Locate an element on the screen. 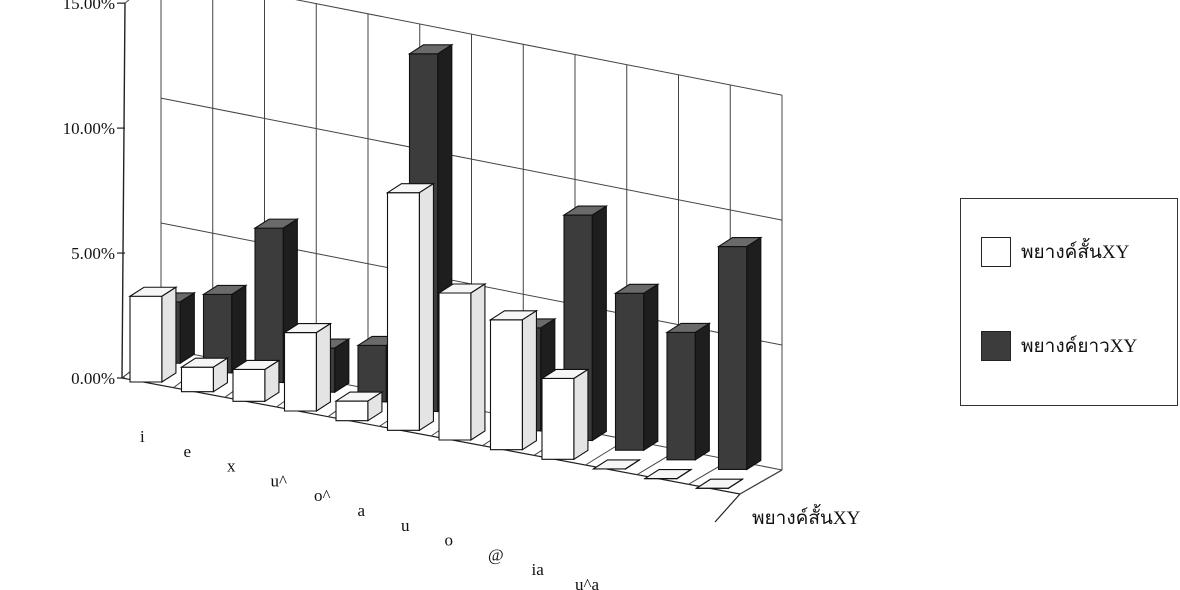 This screenshot has height=590, width=1180. x-category-label: u^a is located at coordinates (587, 582).